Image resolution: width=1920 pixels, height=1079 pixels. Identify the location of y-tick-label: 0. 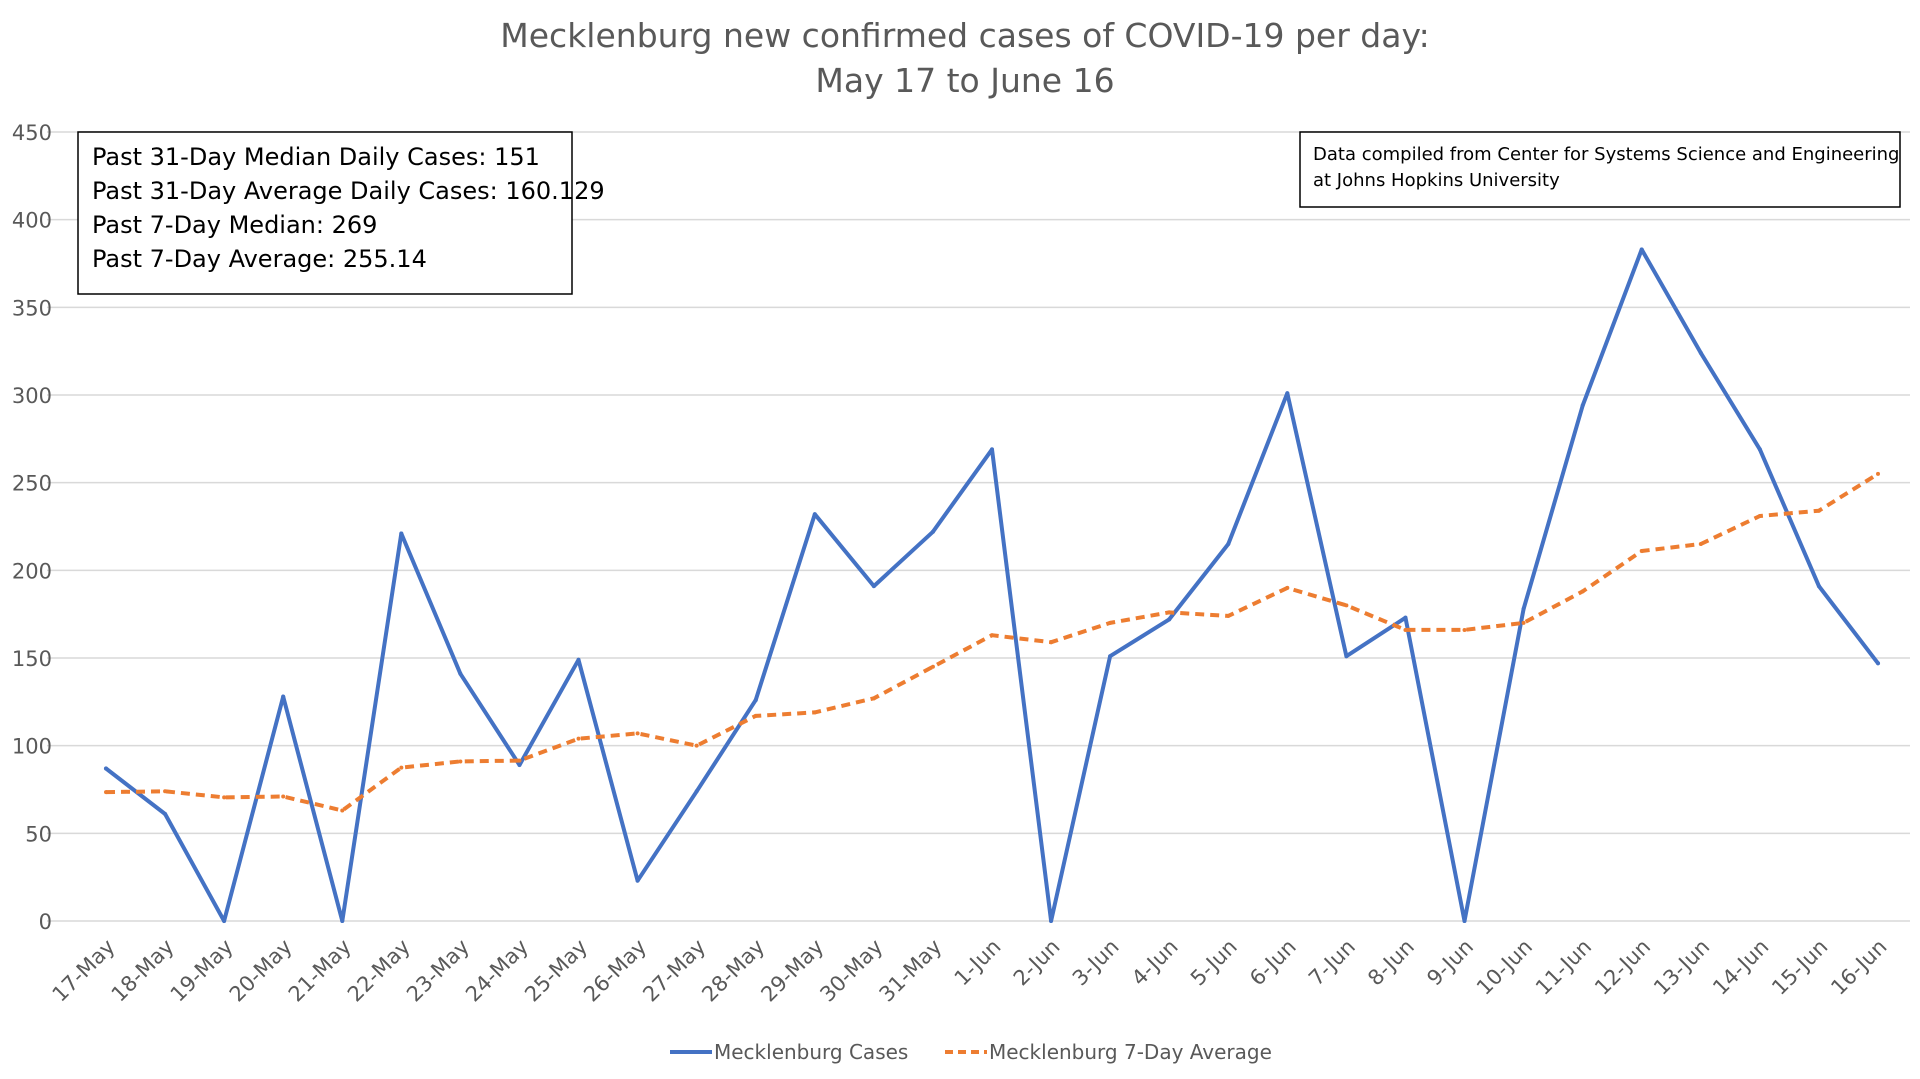
(45, 922).